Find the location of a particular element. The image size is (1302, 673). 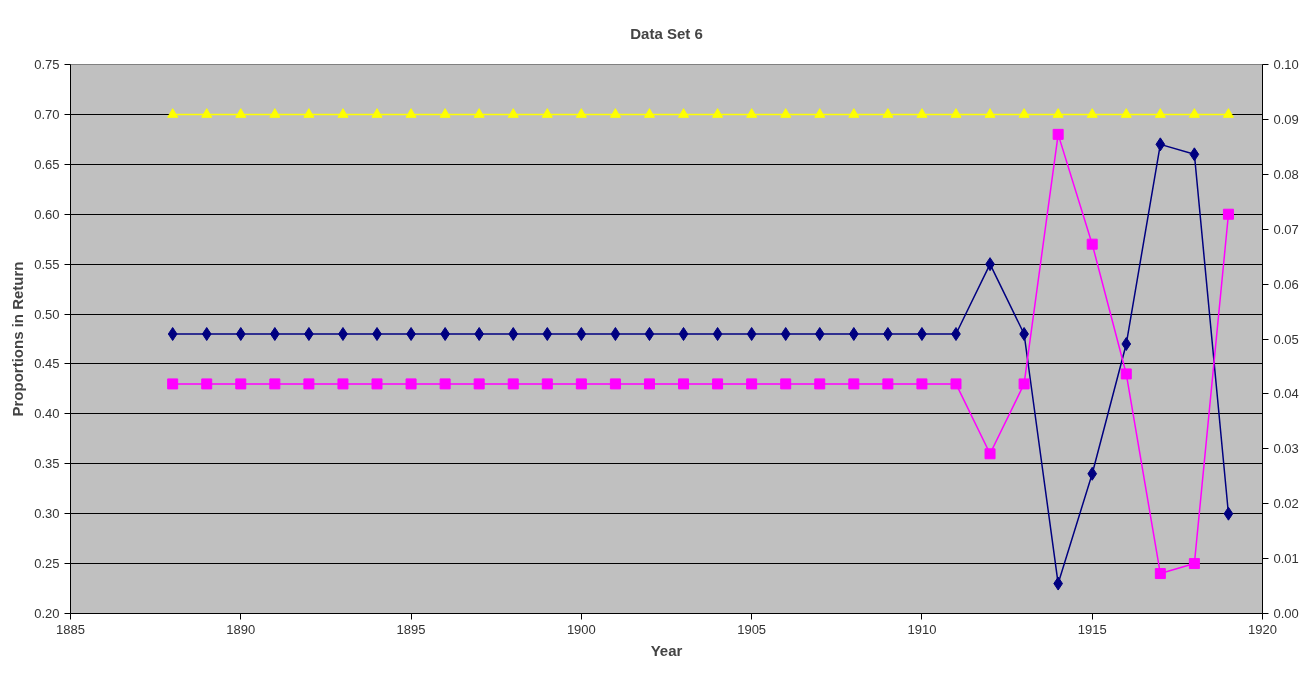

y-tick-label: 0.40 is located at coordinates (47, 414).